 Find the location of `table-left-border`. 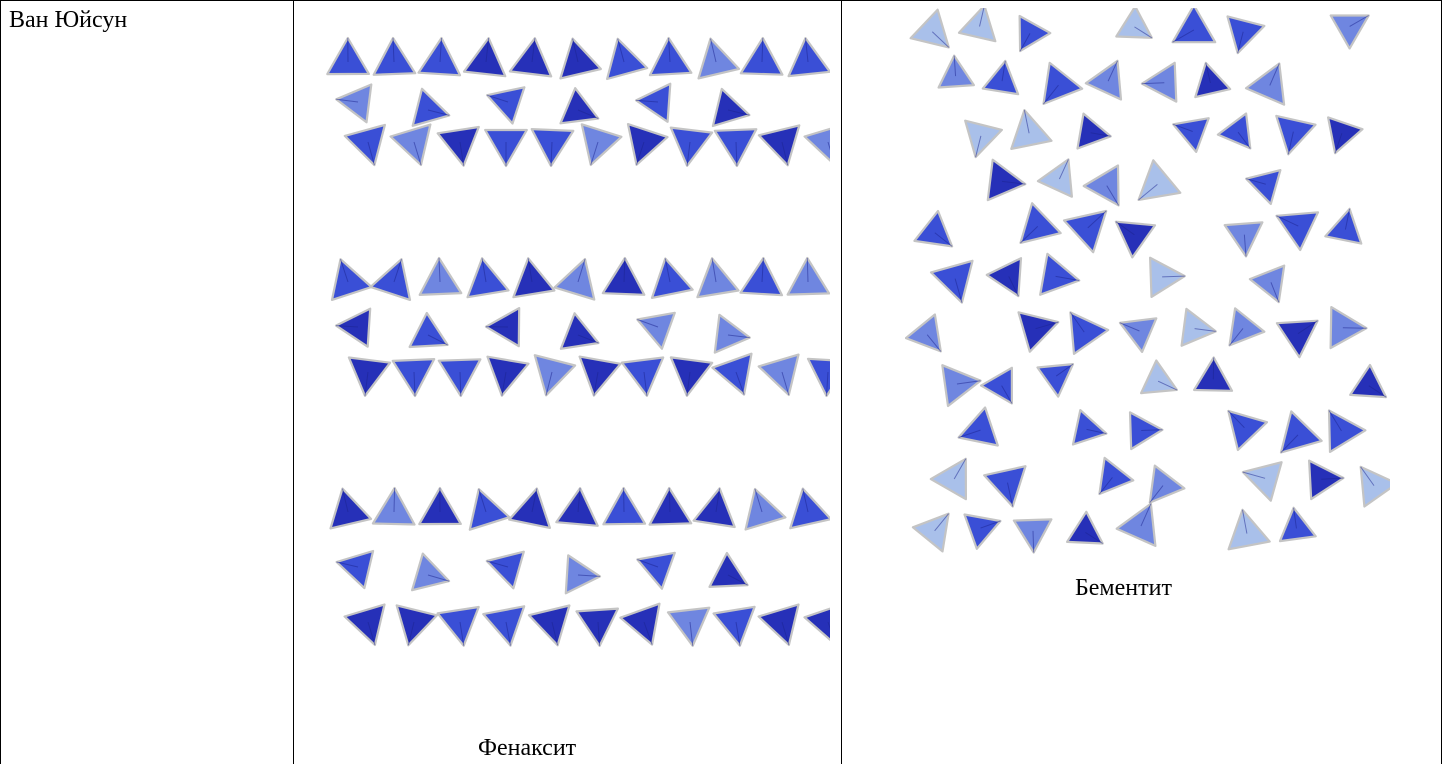

table-left-border is located at coordinates (0, 382).